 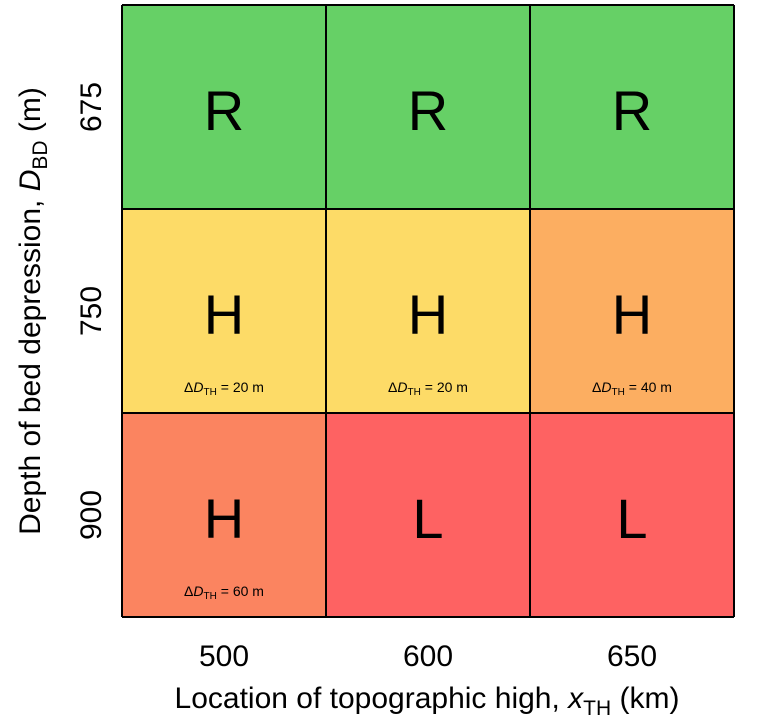 What do you see at coordinates (91, 107) in the screenshot?
I see `y-tick-label: 675` at bounding box center [91, 107].